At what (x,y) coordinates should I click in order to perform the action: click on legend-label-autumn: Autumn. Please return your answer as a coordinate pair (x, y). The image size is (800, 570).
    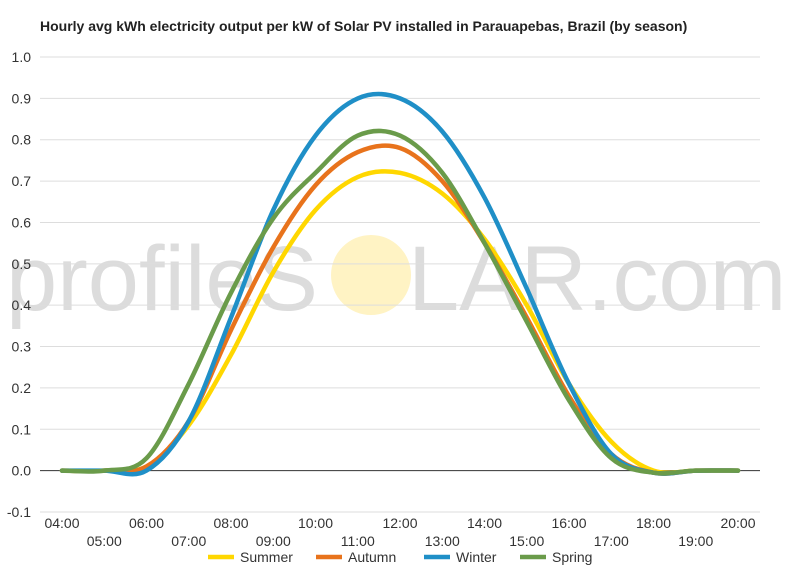
    Looking at the image, I should click on (372, 557).